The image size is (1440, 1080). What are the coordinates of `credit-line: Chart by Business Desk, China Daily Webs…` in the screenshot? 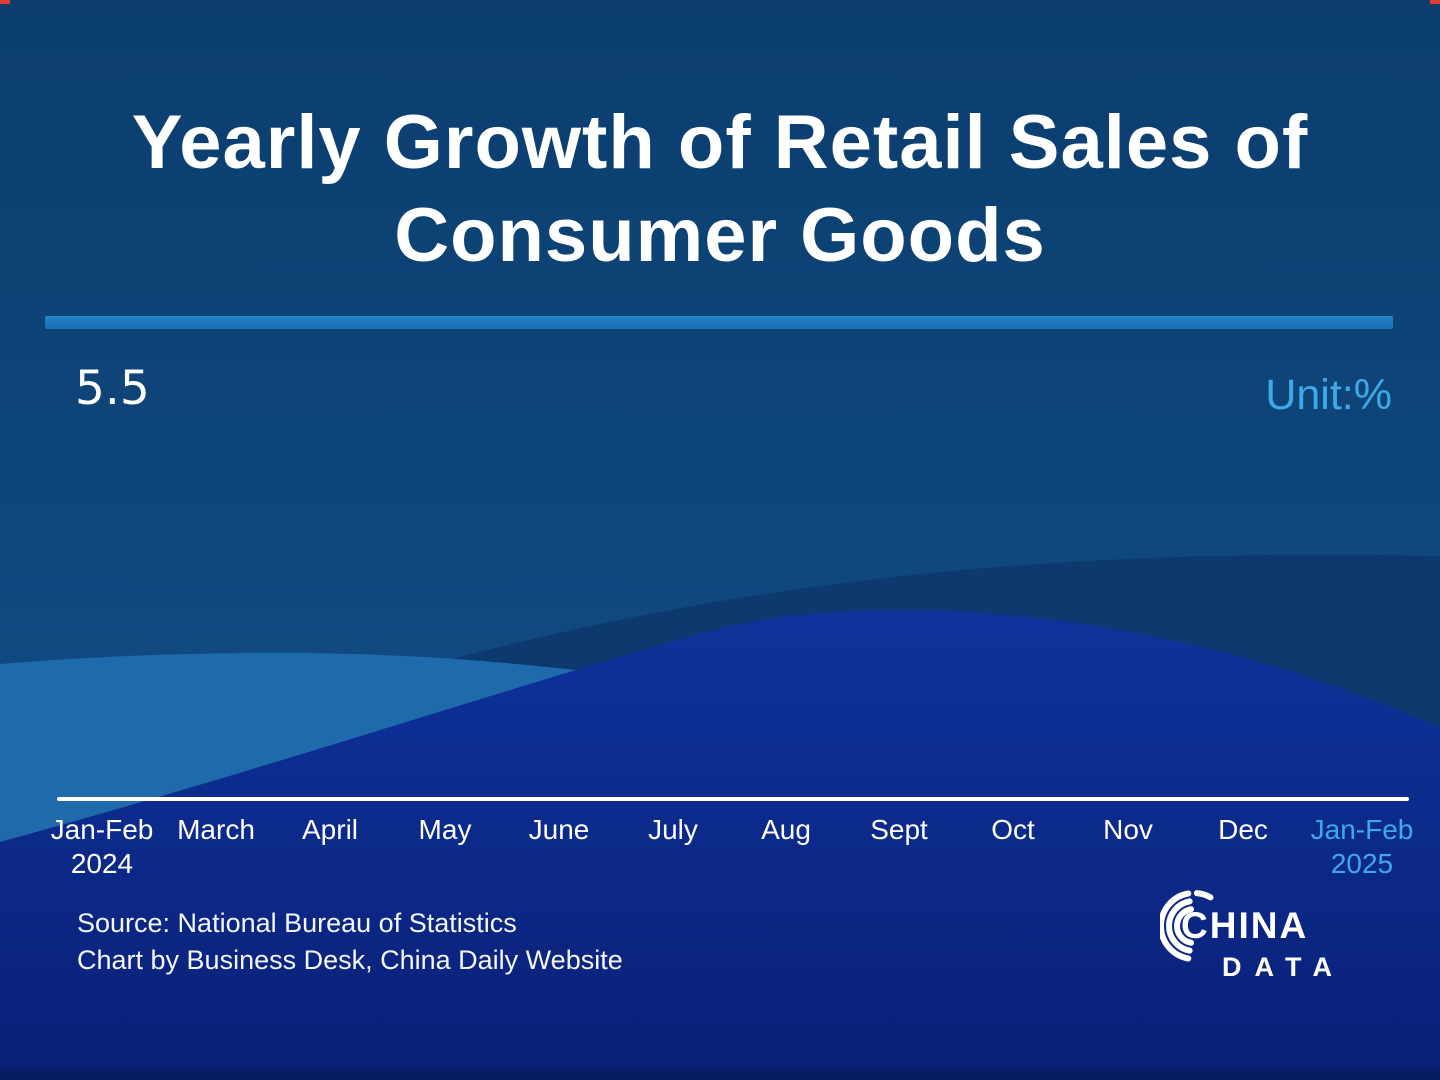 It's located at (350, 960).